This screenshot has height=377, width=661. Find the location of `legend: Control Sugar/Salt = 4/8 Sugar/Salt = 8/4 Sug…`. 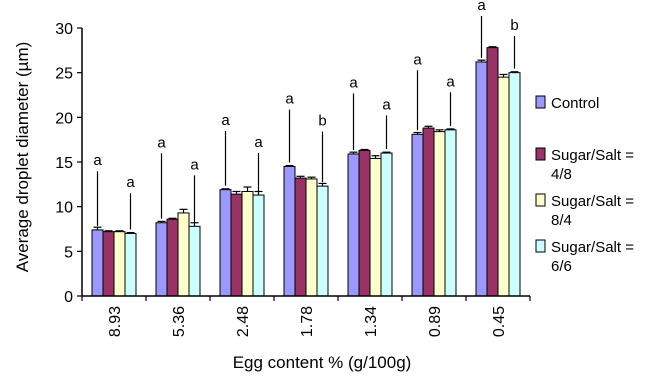

legend: Control Sugar/Salt = 4/8 Sugar/Salt = 8/4 Sug… is located at coordinates (584, 185).